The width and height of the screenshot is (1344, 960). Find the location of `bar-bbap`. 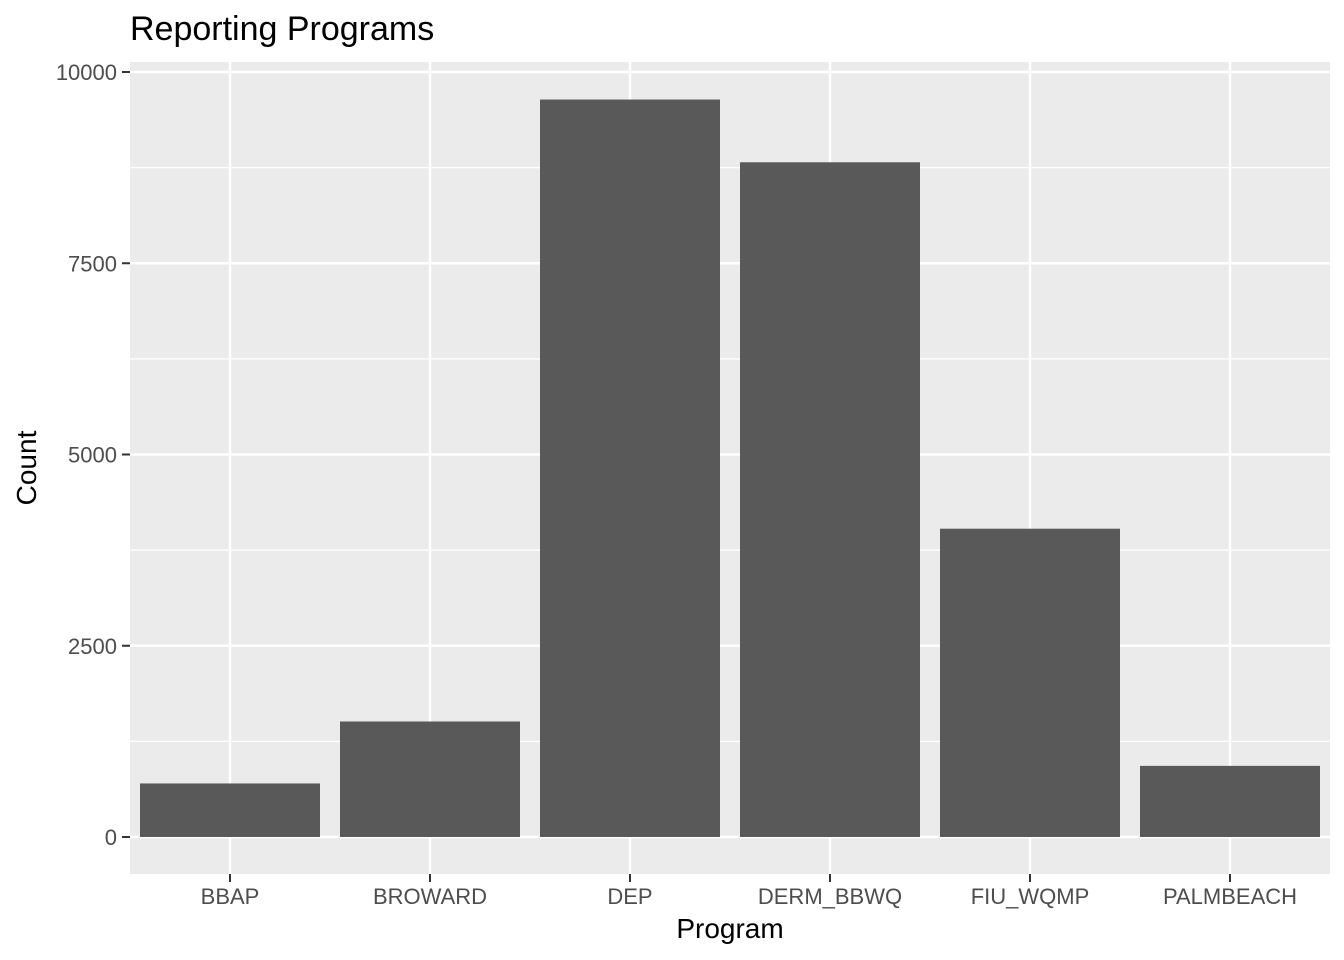

bar-bbap is located at coordinates (230, 810).